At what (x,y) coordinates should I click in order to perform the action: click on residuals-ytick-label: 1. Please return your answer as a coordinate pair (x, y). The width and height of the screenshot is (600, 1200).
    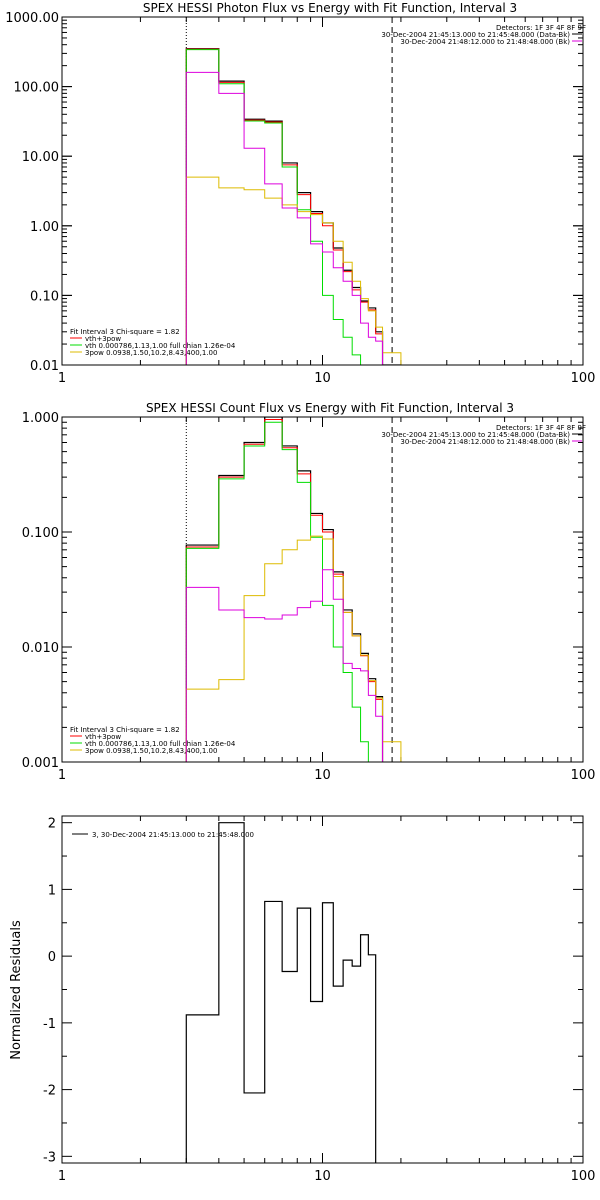
    Looking at the image, I should click on (52, 890).